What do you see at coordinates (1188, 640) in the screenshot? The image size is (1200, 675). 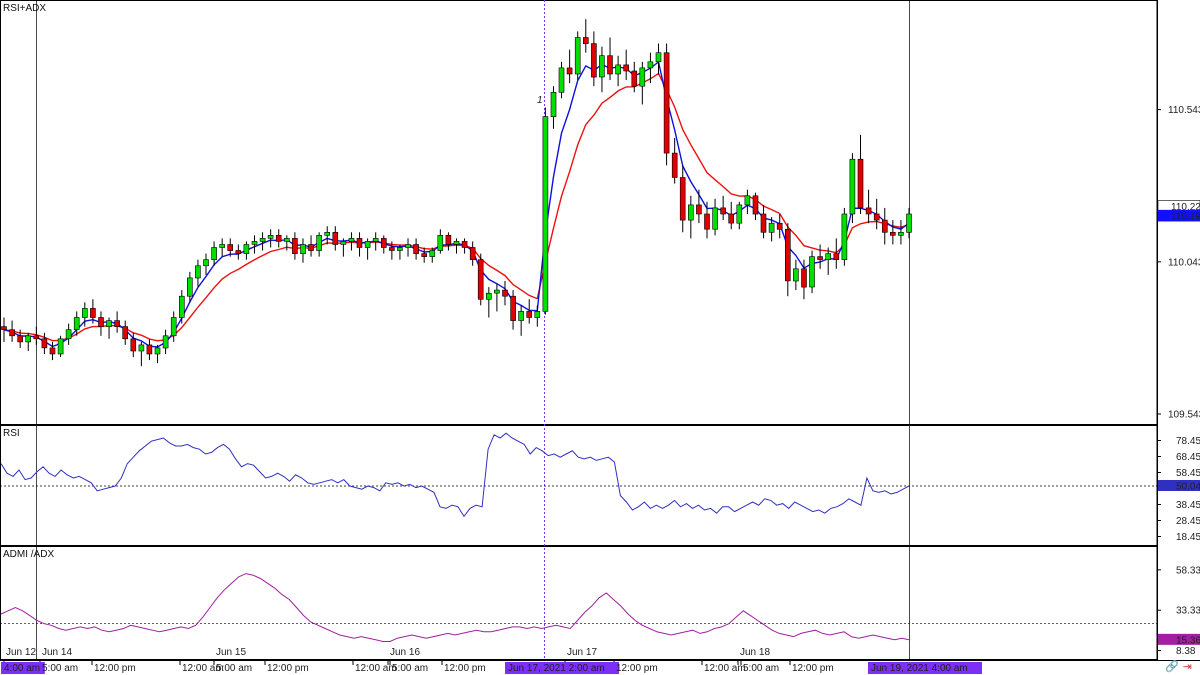 I see `adx-value-label: 15.36` at bounding box center [1188, 640].